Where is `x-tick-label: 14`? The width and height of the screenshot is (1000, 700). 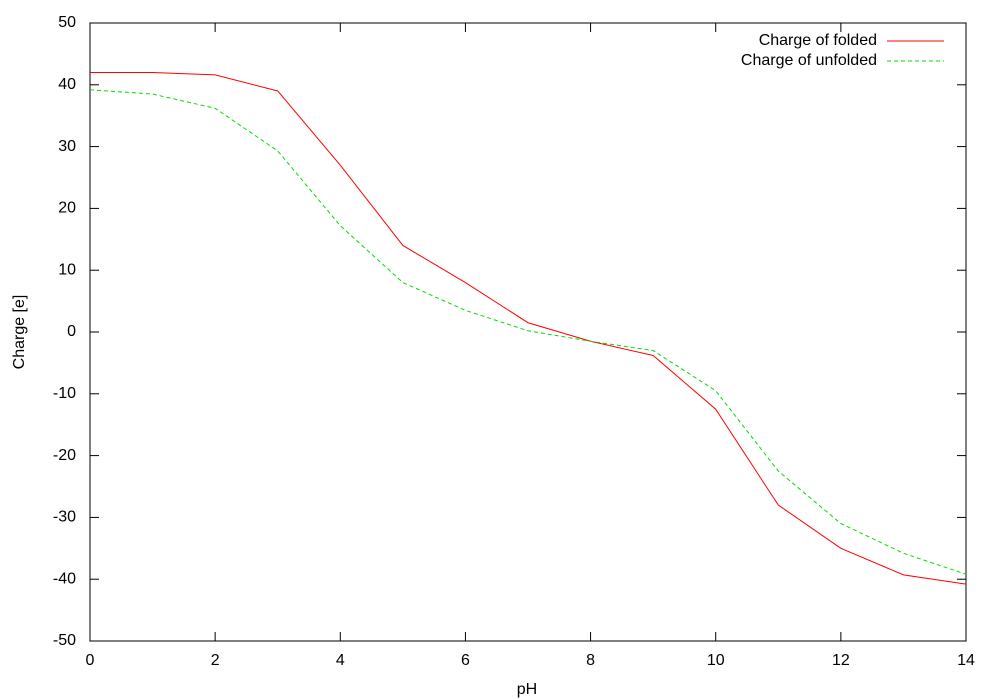 x-tick-label: 14 is located at coordinates (966, 660).